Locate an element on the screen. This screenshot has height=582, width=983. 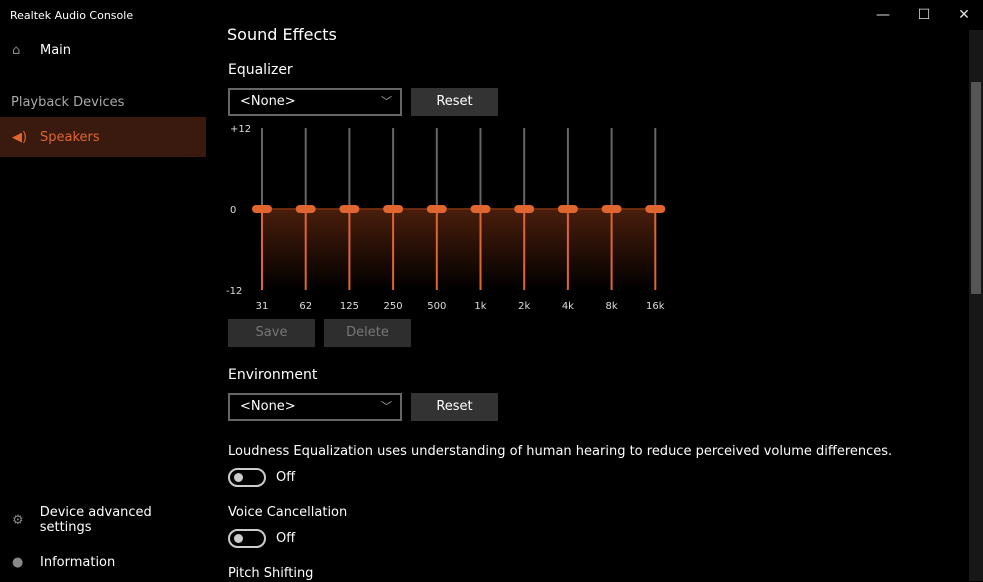
label: Information is located at coordinates (78, 562).